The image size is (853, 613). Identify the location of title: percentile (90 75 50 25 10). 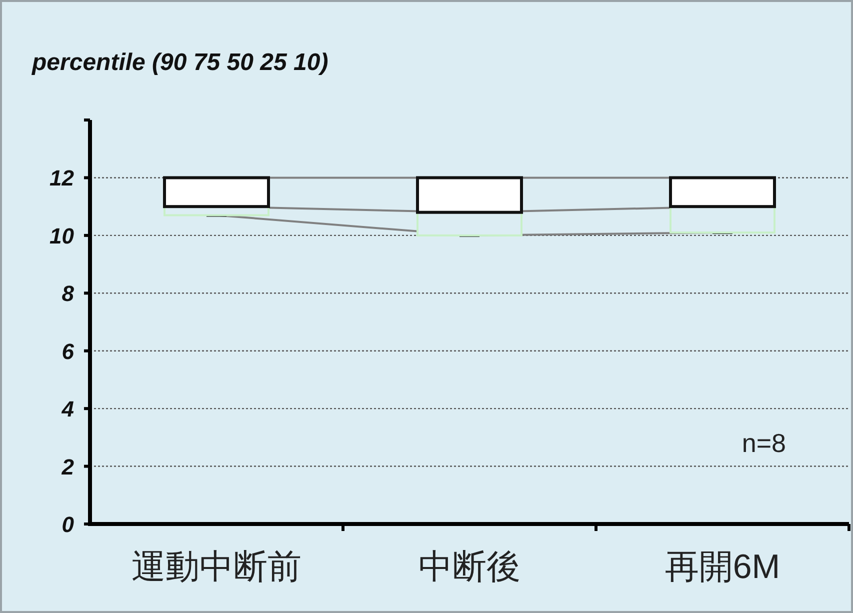
(180, 62).